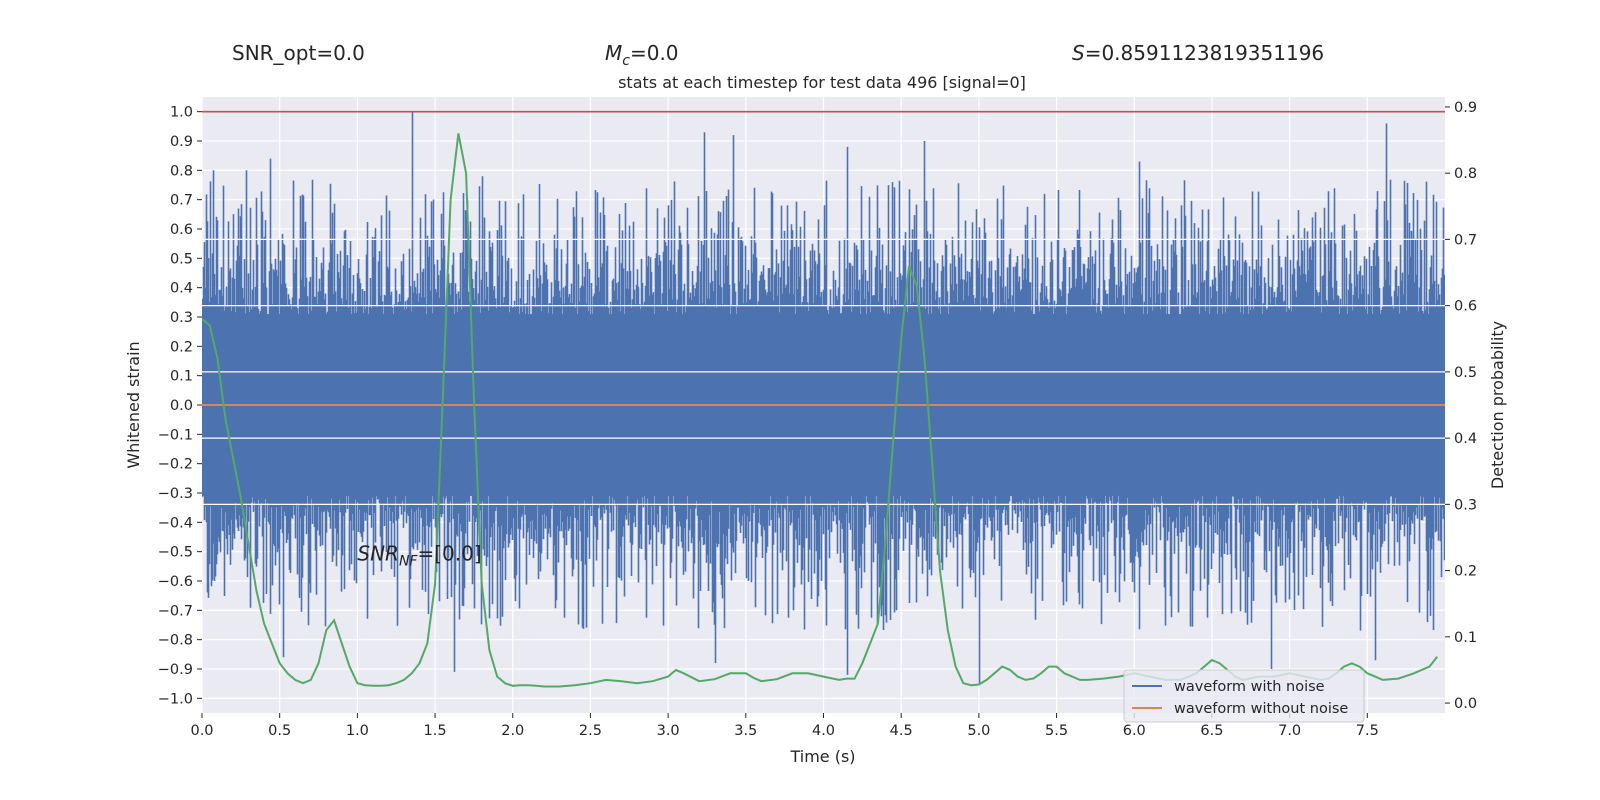  I want to click on snr-nf-symbol: SNR, so click(378, 553).